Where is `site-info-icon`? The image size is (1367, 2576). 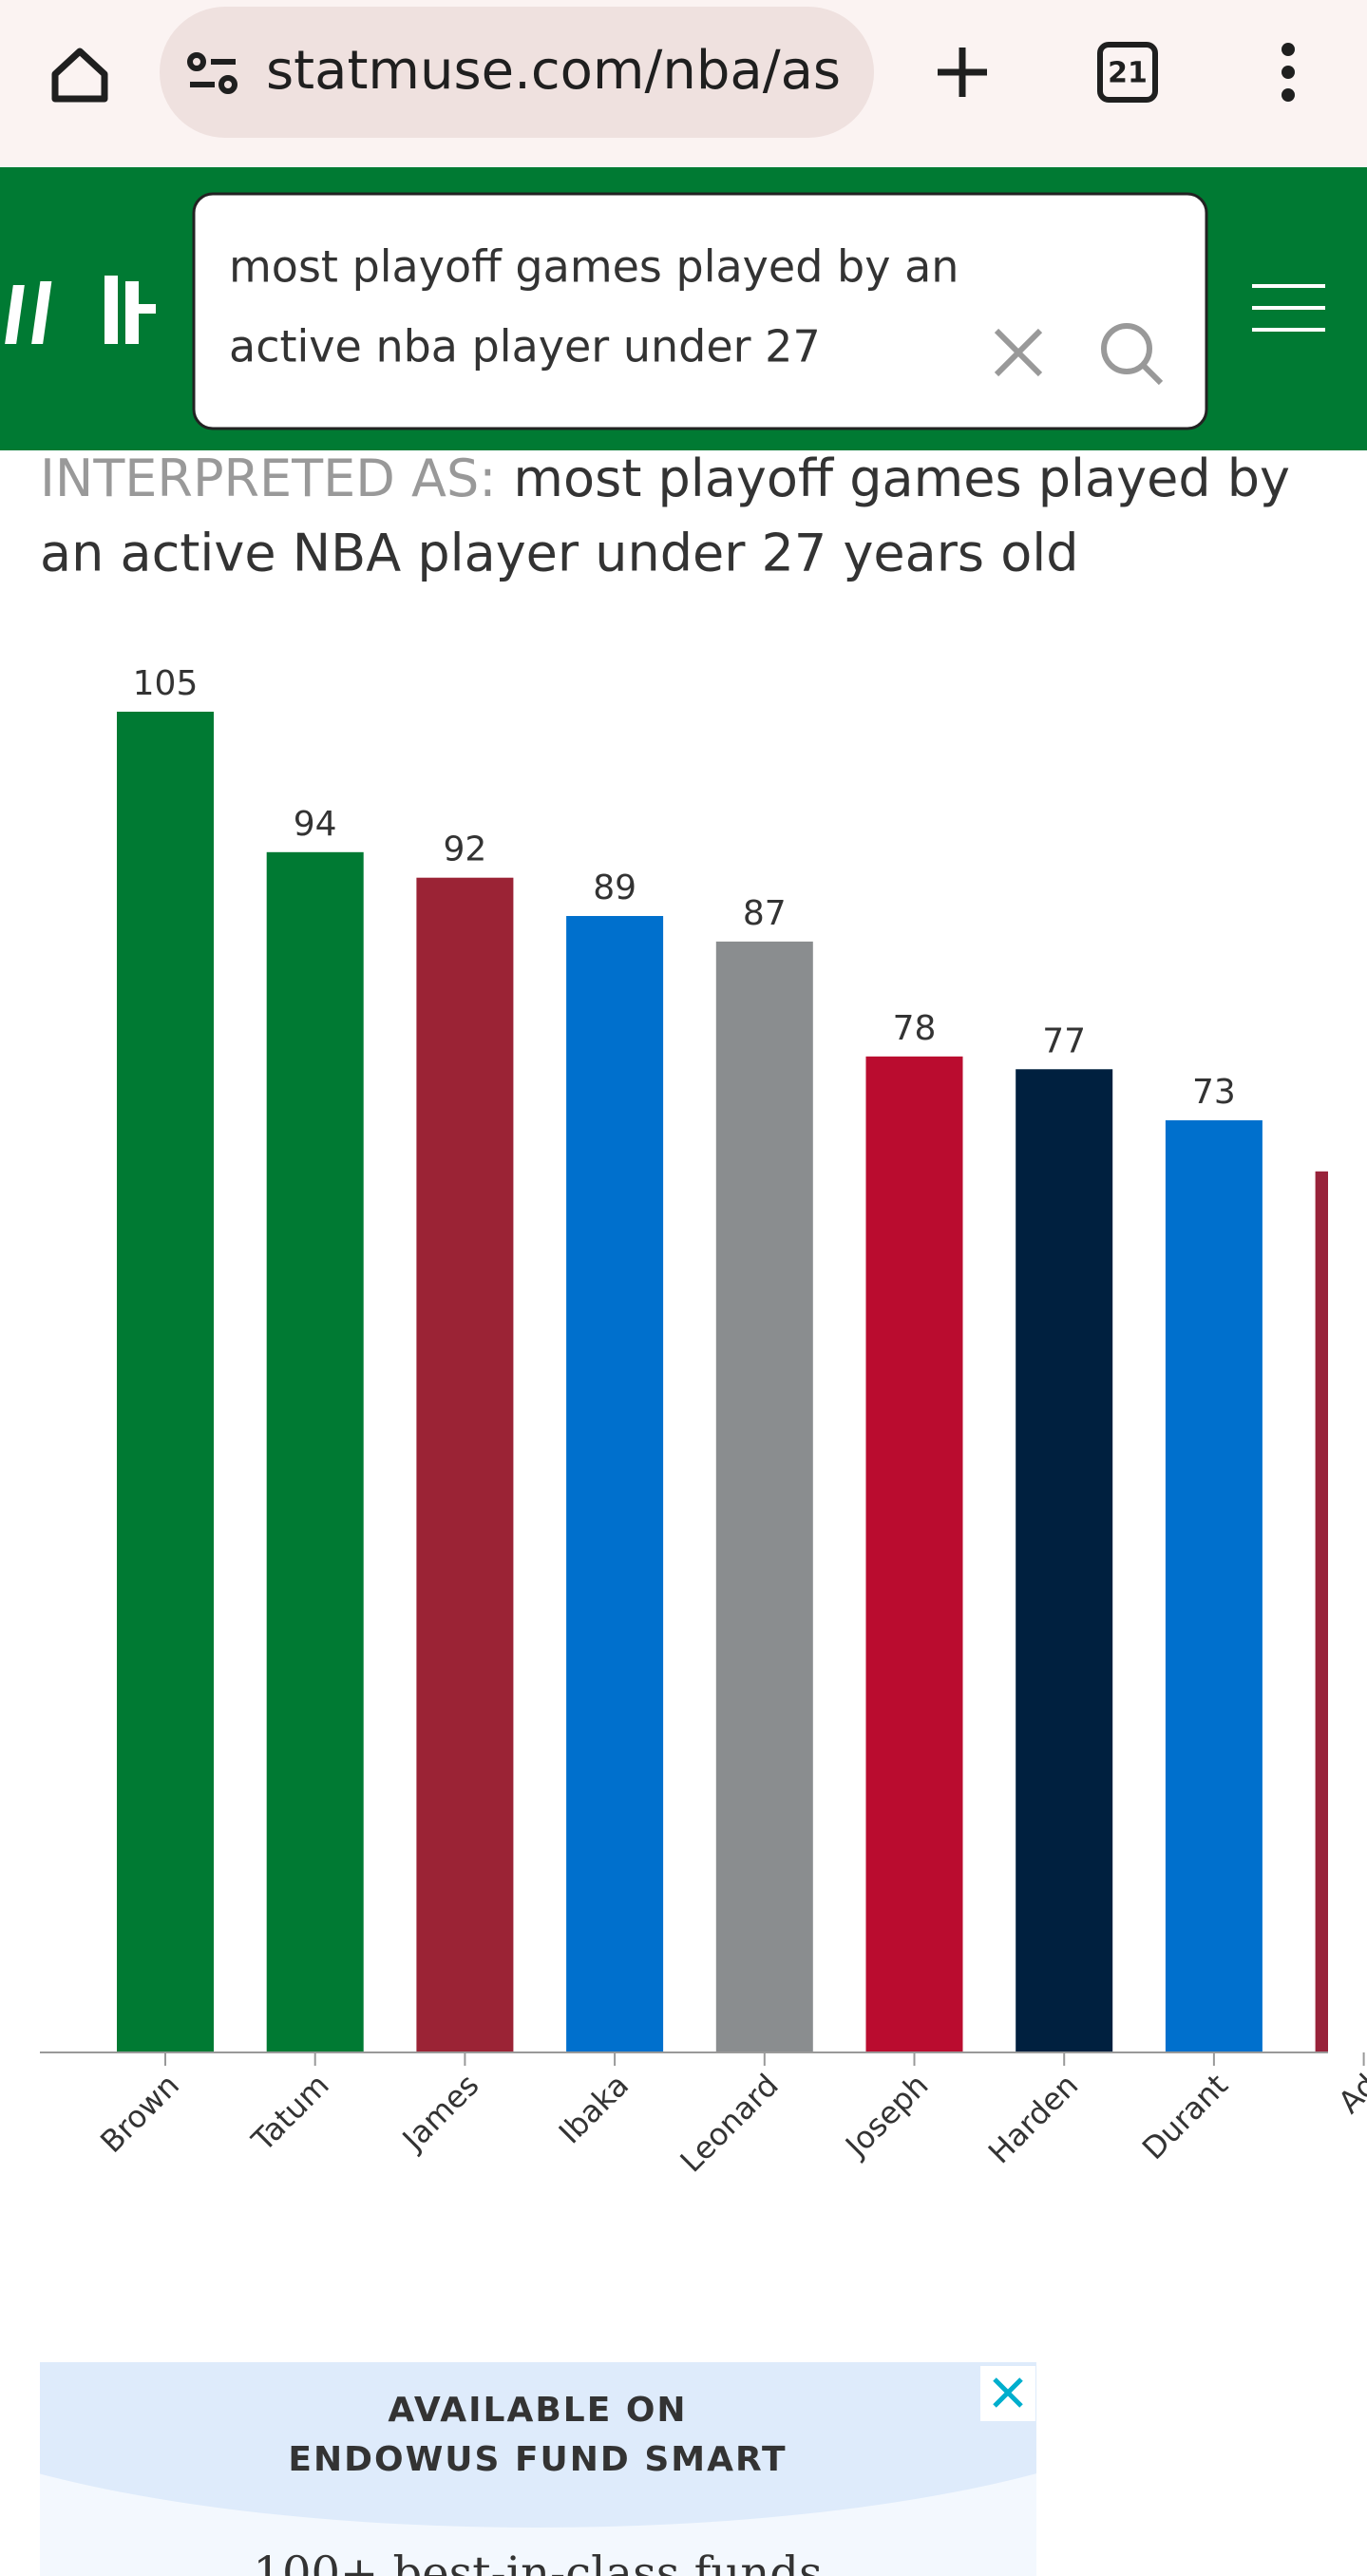 site-info-icon is located at coordinates (212, 73).